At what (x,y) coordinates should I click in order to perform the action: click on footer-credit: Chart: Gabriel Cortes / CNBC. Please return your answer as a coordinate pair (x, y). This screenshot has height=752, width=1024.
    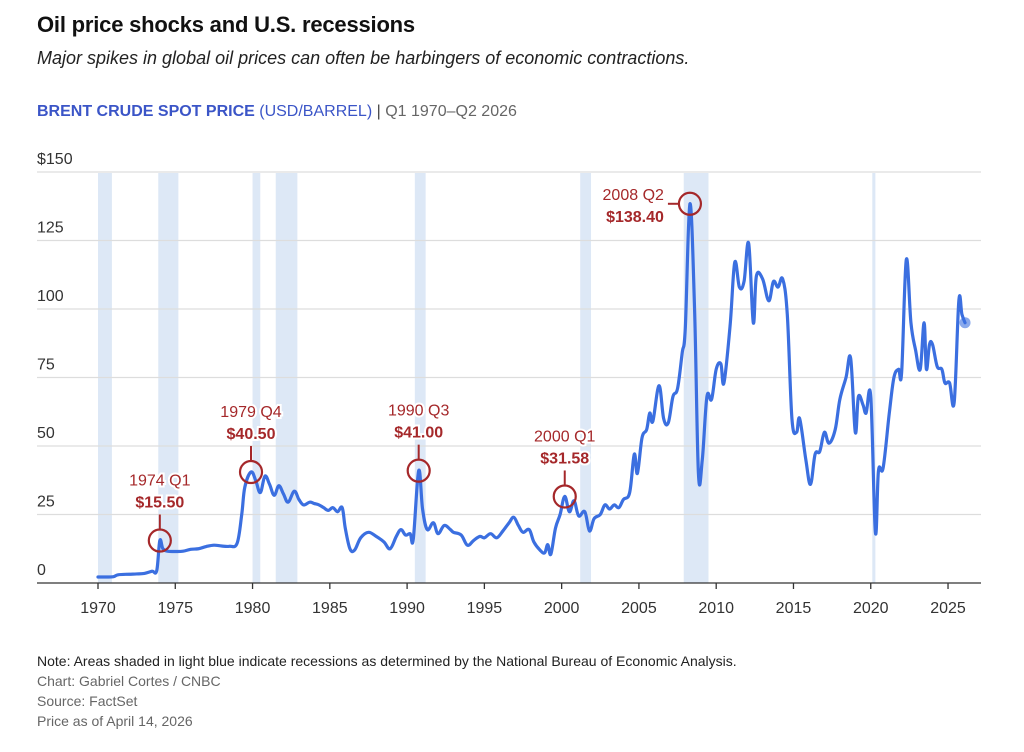
    Looking at the image, I should click on (129, 681).